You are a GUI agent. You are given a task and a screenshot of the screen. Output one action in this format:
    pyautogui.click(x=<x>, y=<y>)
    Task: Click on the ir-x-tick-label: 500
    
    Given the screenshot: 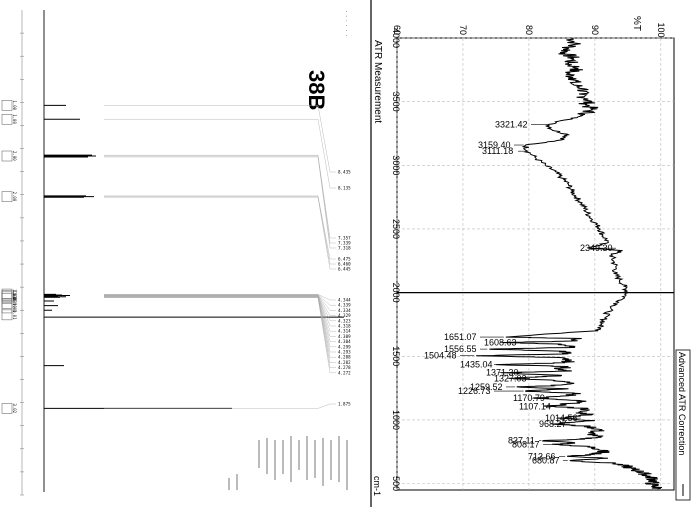 What is the action you would take?
    pyautogui.click(x=396, y=483)
    